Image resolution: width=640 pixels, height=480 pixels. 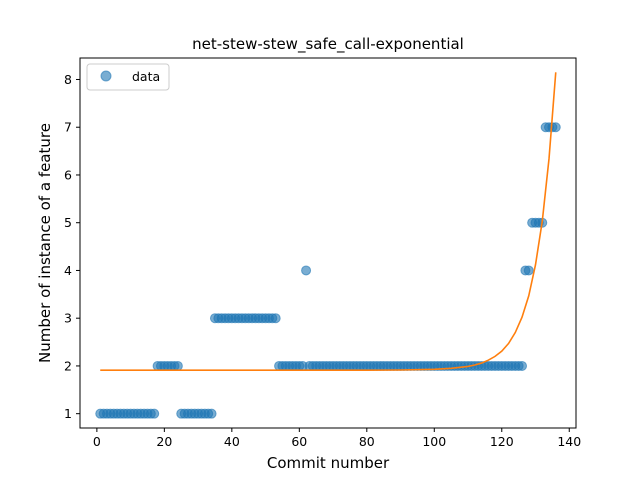 I want to click on x-axis: 0 20 40 60 80 100 120 140, so click(x=337, y=438).